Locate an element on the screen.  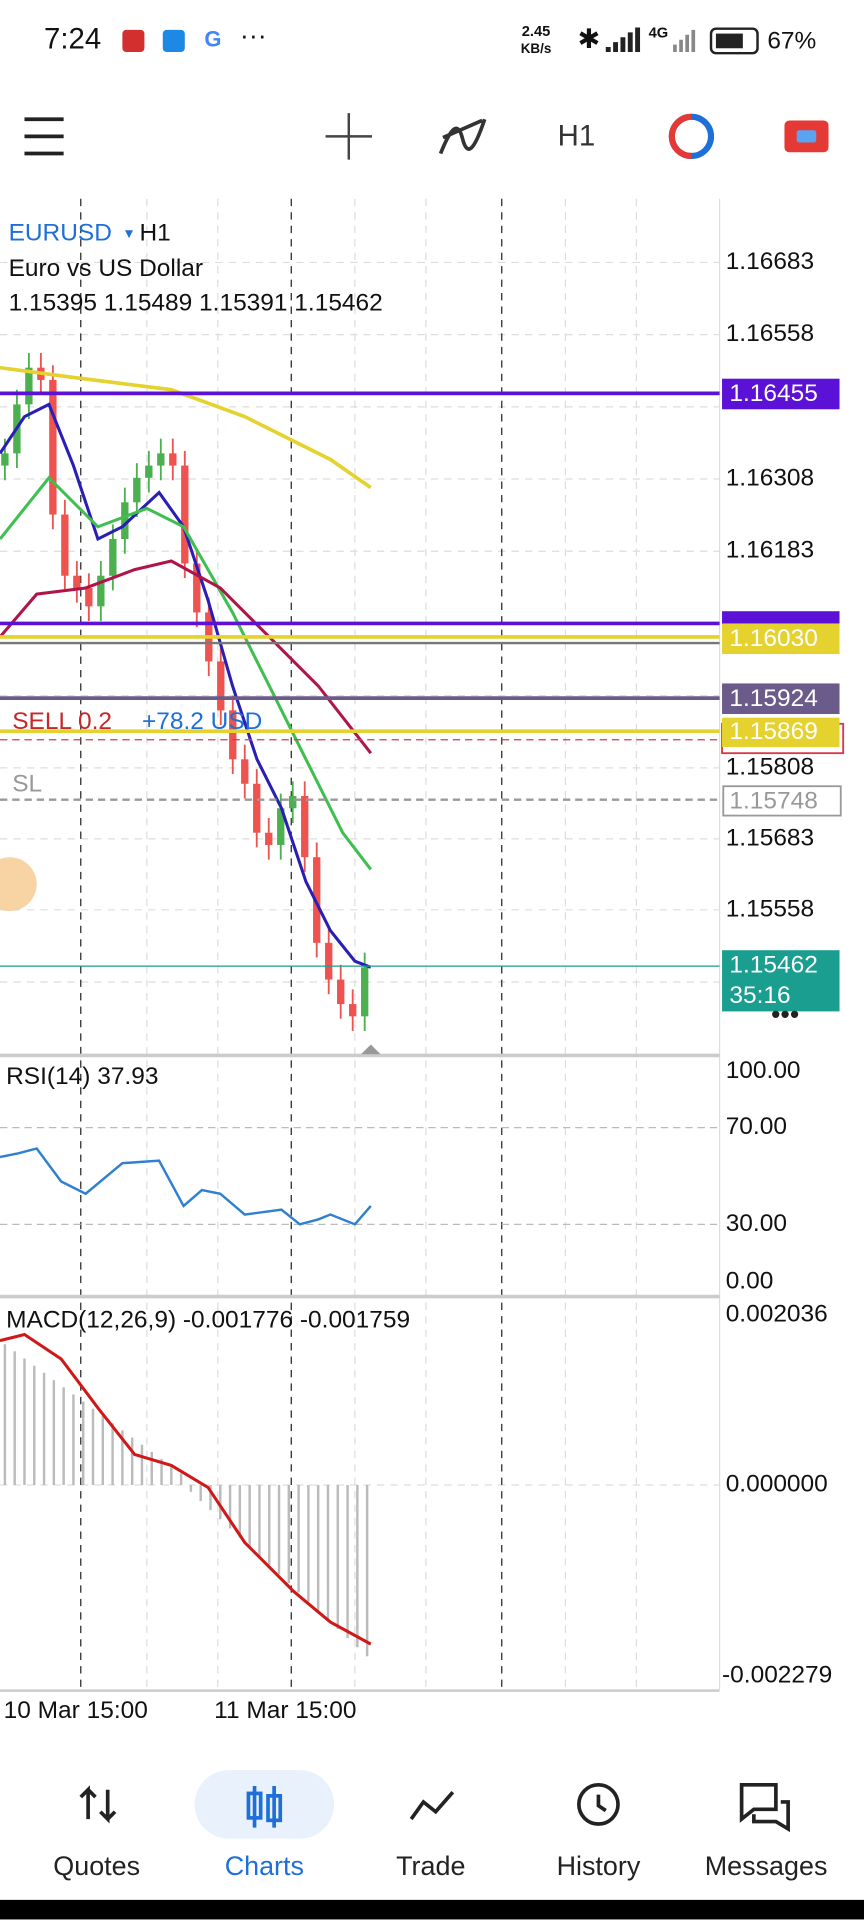
battery-icon is located at coordinates (734, 41).